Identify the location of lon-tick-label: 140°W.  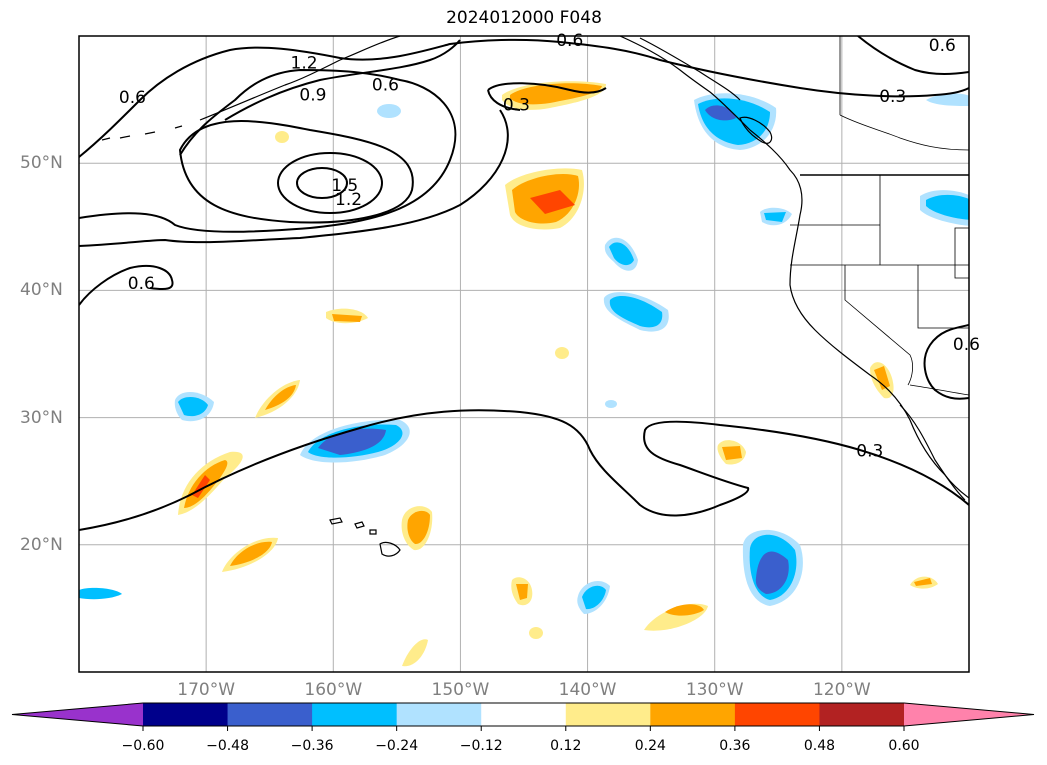
(587, 690).